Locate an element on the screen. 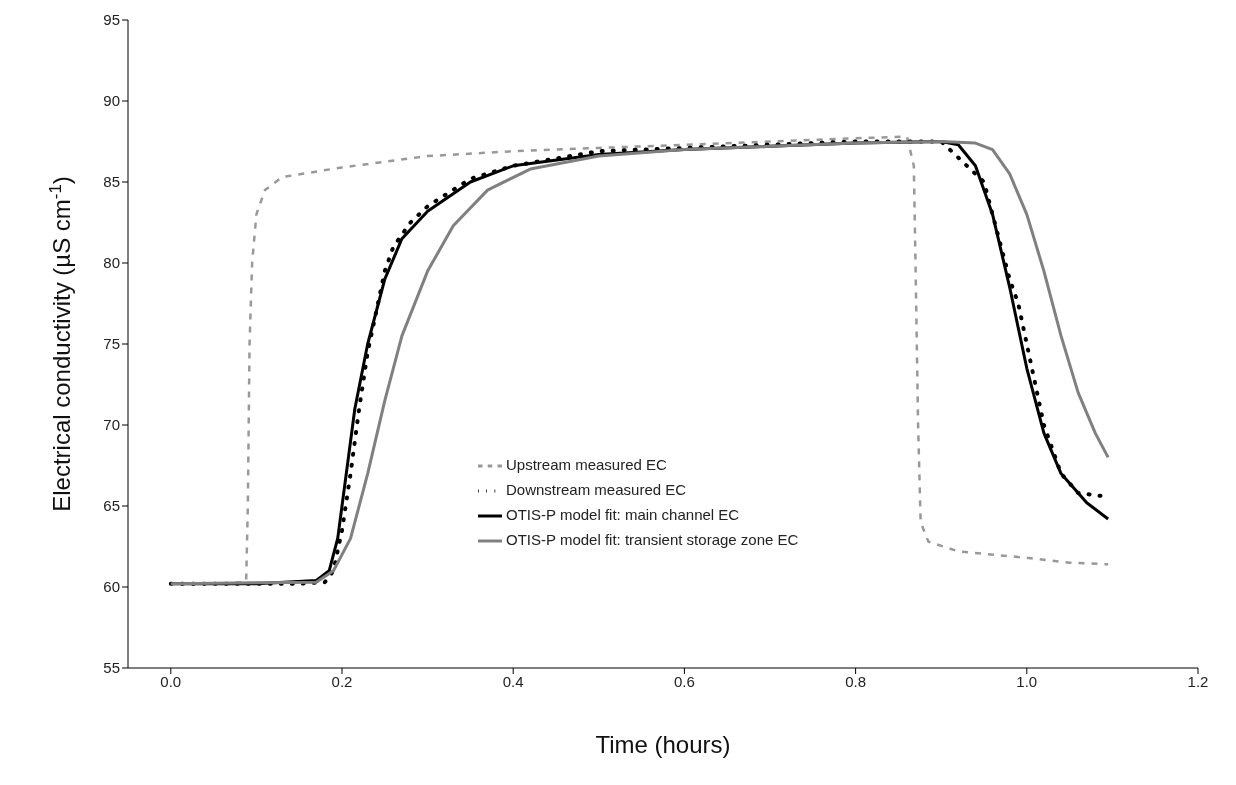 This screenshot has height=785, width=1236. y-tick-label: 70 is located at coordinates (111, 425).